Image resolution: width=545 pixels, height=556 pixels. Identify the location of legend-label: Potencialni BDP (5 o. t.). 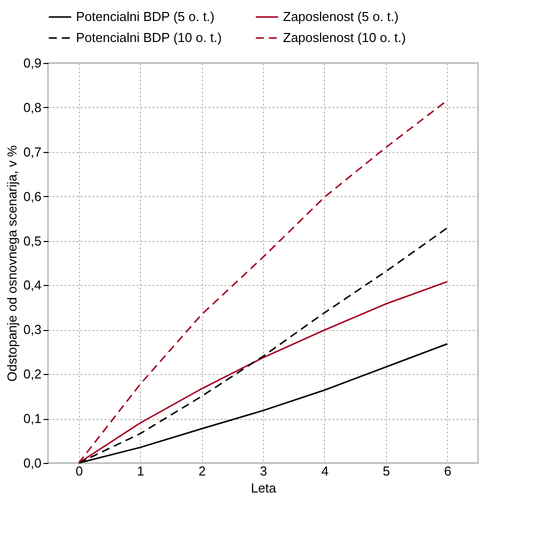
(145, 16).